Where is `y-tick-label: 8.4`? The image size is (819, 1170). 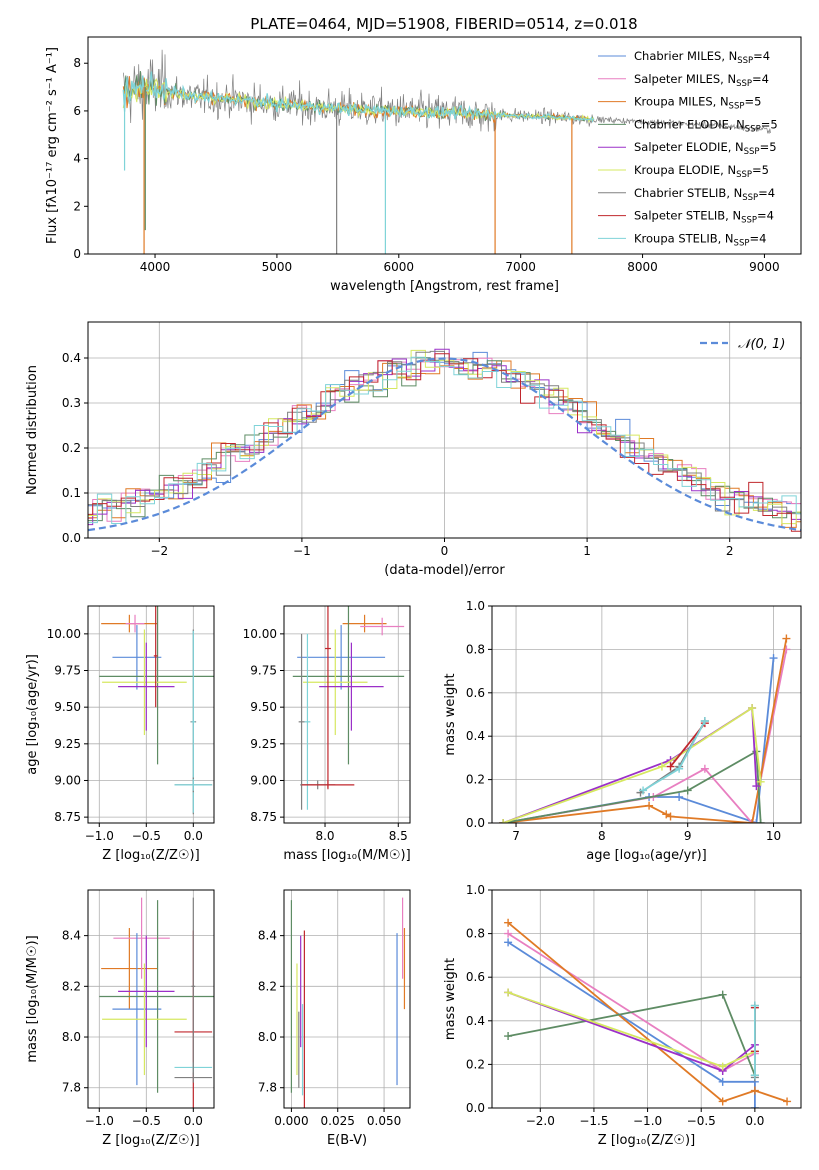 y-tick-label: 8.4 is located at coordinates (71, 936).